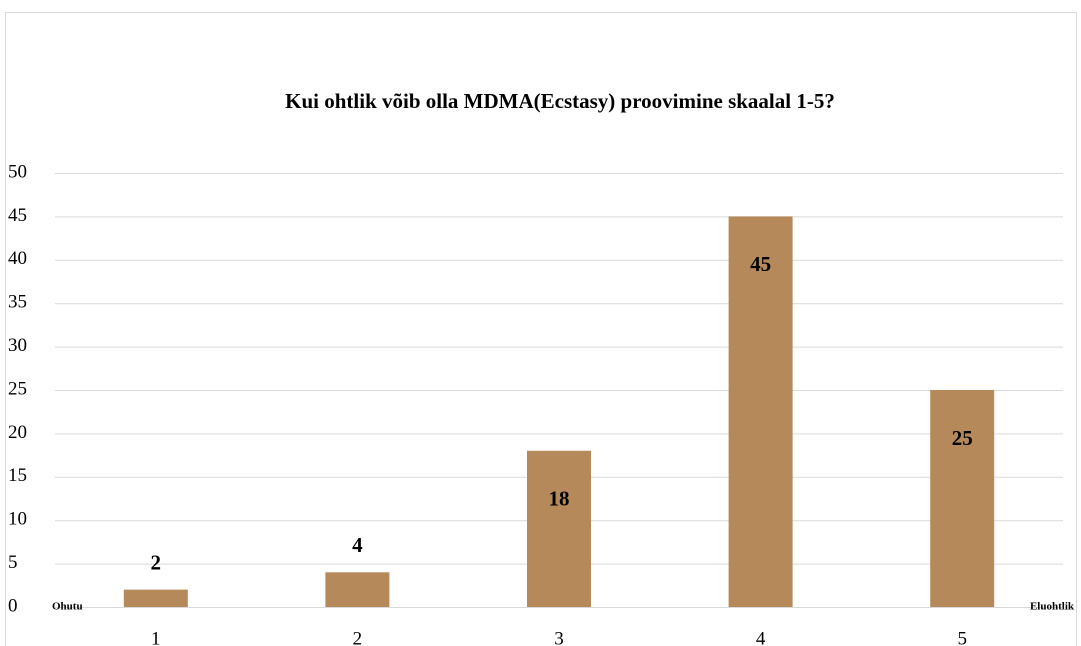  I want to click on annotation: Eluohtlik, so click(1052, 607).